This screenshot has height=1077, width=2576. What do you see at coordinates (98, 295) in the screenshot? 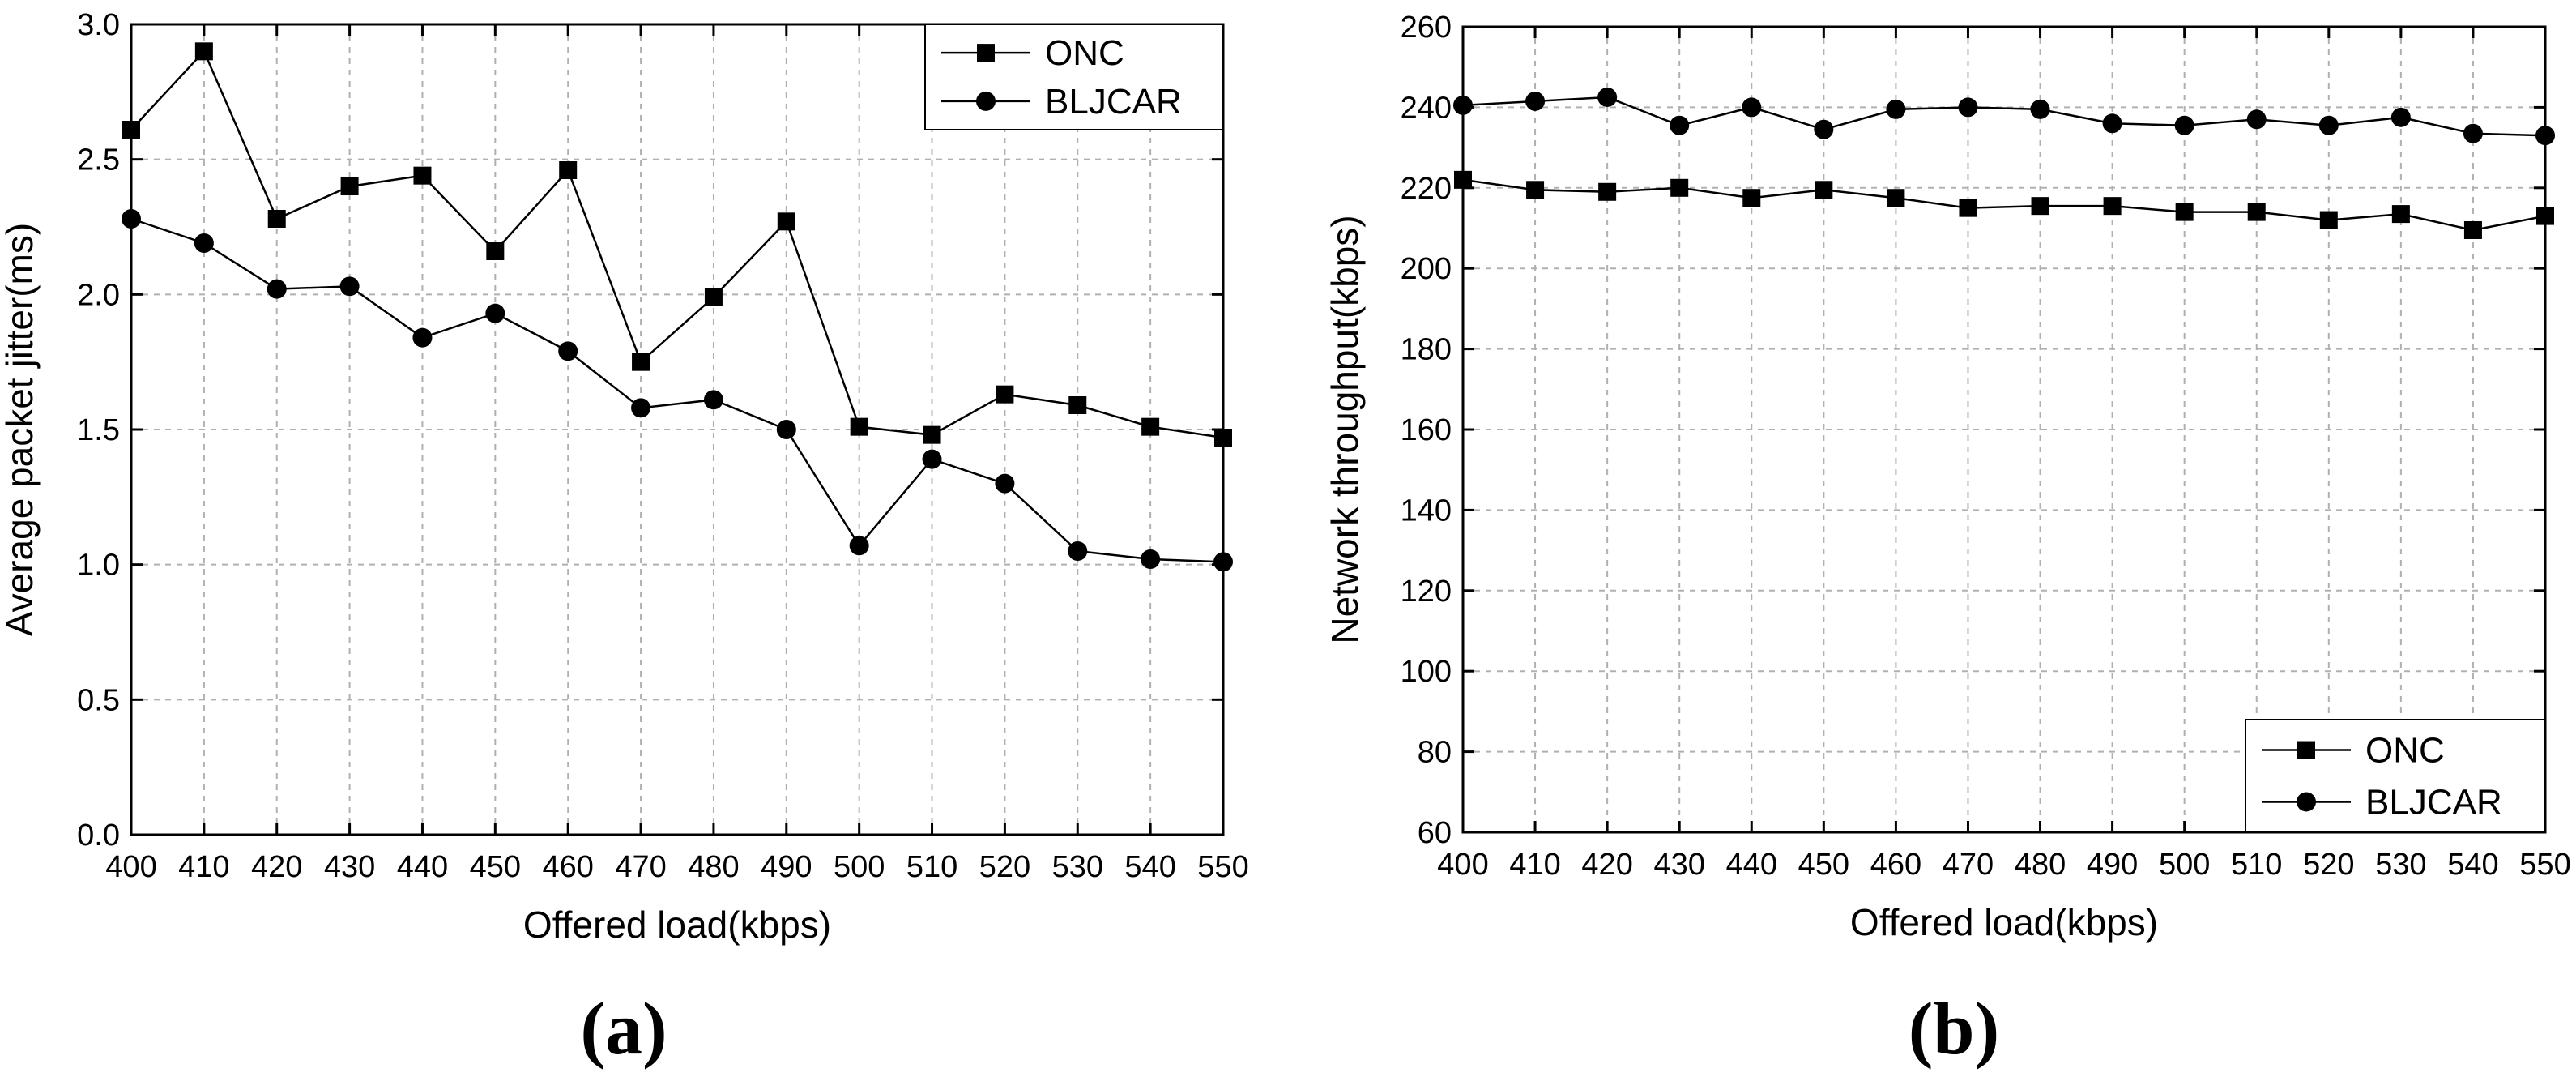
I see `y-tick-label: 2.0` at bounding box center [98, 295].